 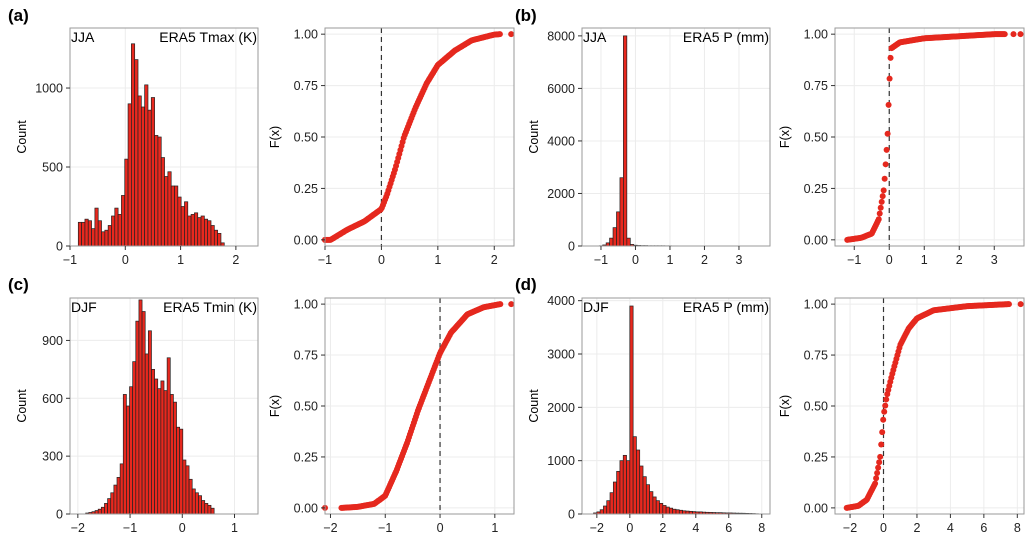 What do you see at coordinates (561, 461) in the screenshot?
I see `y-tick-label: 1000` at bounding box center [561, 461].